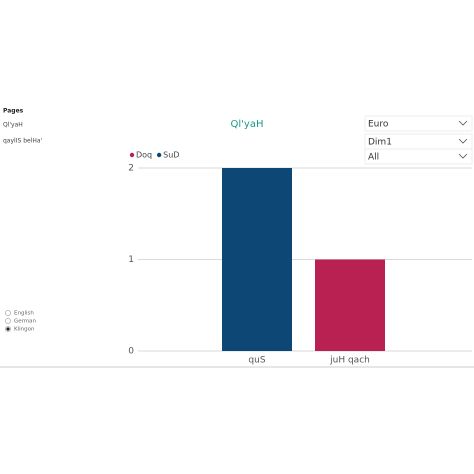 The width and height of the screenshot is (474, 474). I want to click on x-tick-label: quS, so click(256, 361).